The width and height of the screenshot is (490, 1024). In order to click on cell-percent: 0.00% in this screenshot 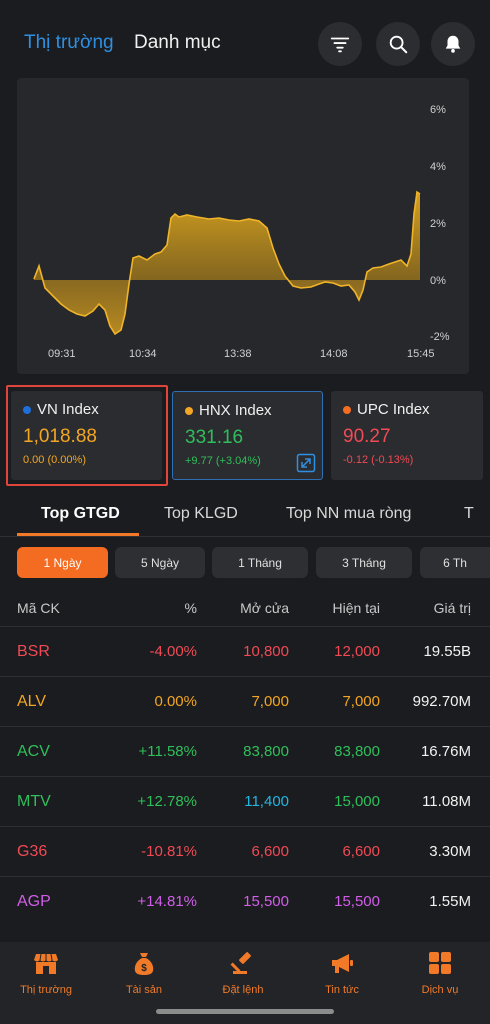, I will do `click(175, 701)`.